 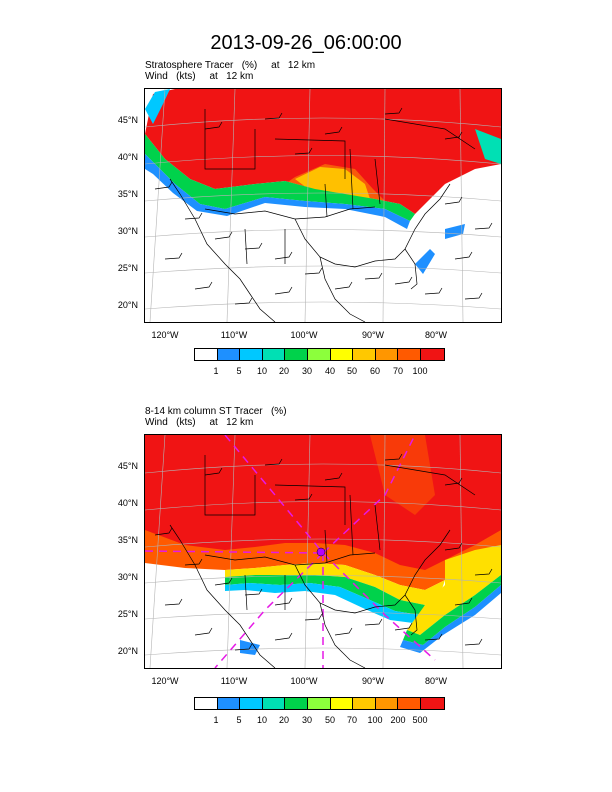 I want to click on tracer-field-east-plume-outer, so click(x=452, y=610).